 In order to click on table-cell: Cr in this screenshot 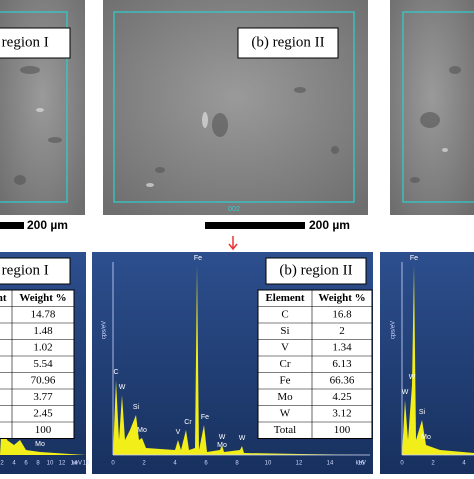, I will do `click(285, 364)`.